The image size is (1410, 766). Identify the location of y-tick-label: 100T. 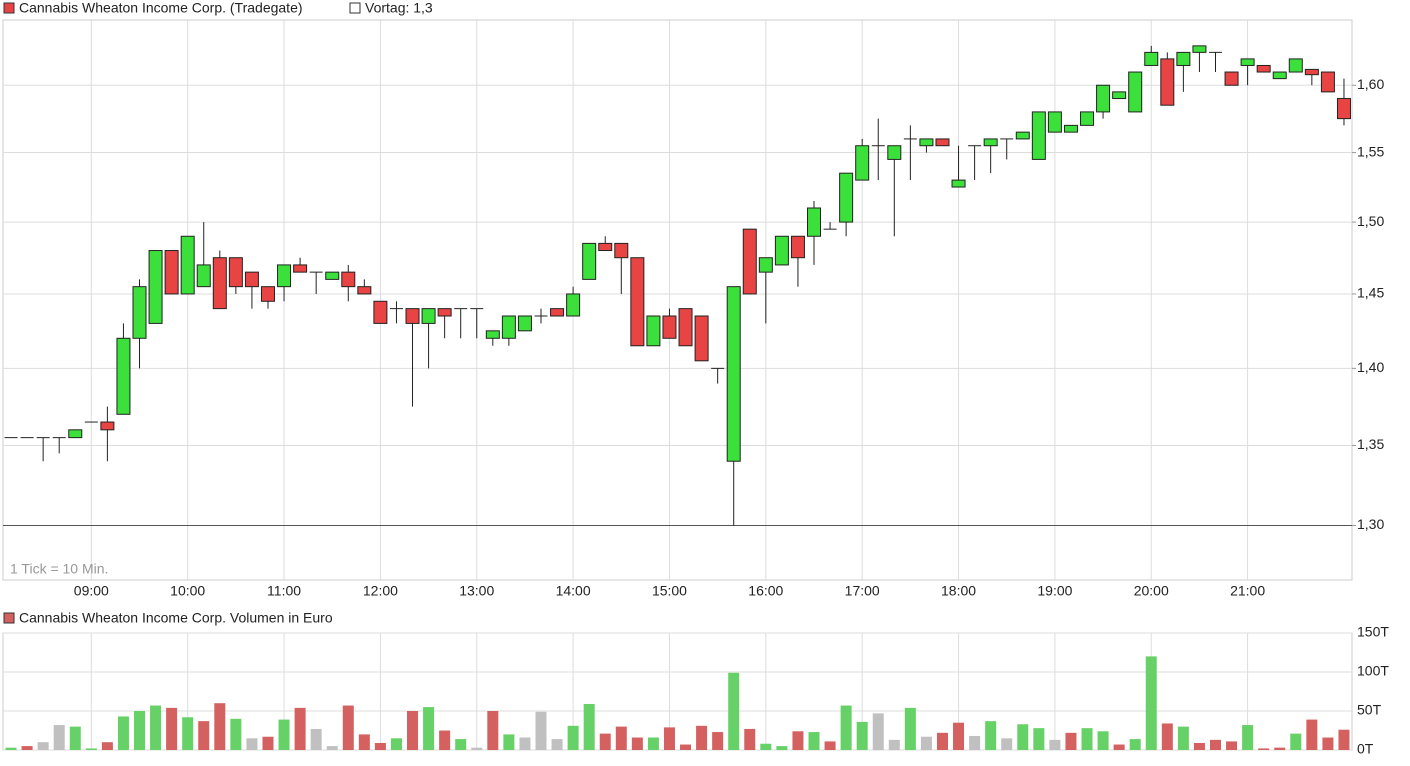
(1373, 671).